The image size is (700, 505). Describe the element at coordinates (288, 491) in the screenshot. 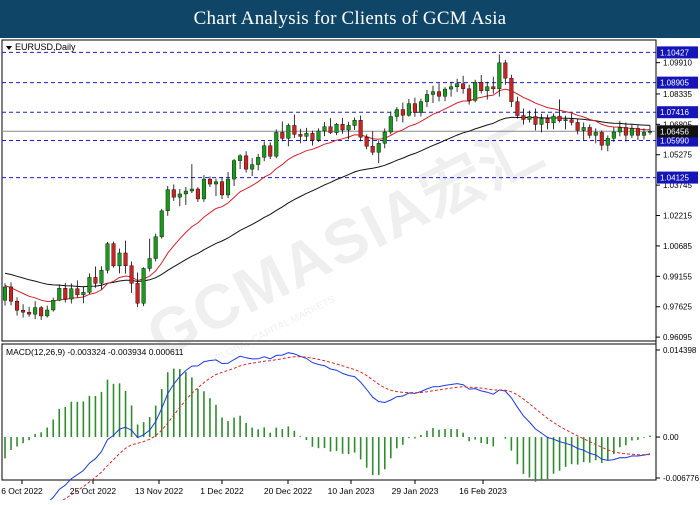

I see `x-tick-label: 20 Dec 2022` at that location.